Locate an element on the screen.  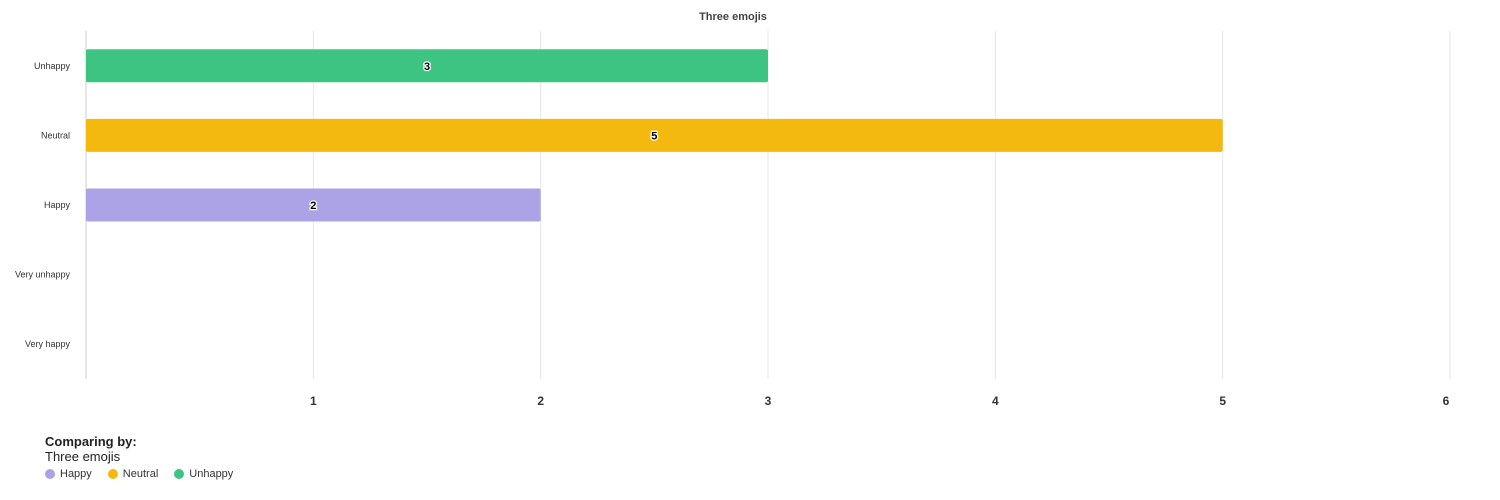
legend-swatch-unhappy is located at coordinates (179, 474).